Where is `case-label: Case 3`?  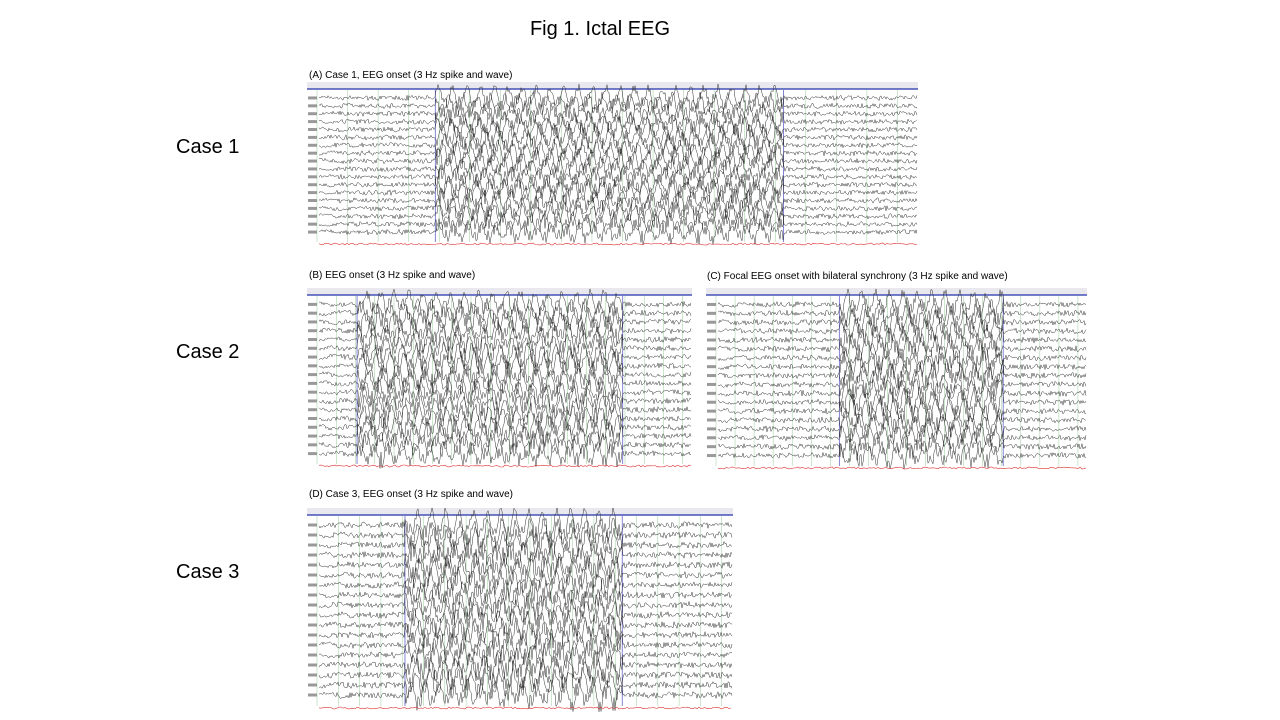 case-label: Case 3 is located at coordinates (208, 572).